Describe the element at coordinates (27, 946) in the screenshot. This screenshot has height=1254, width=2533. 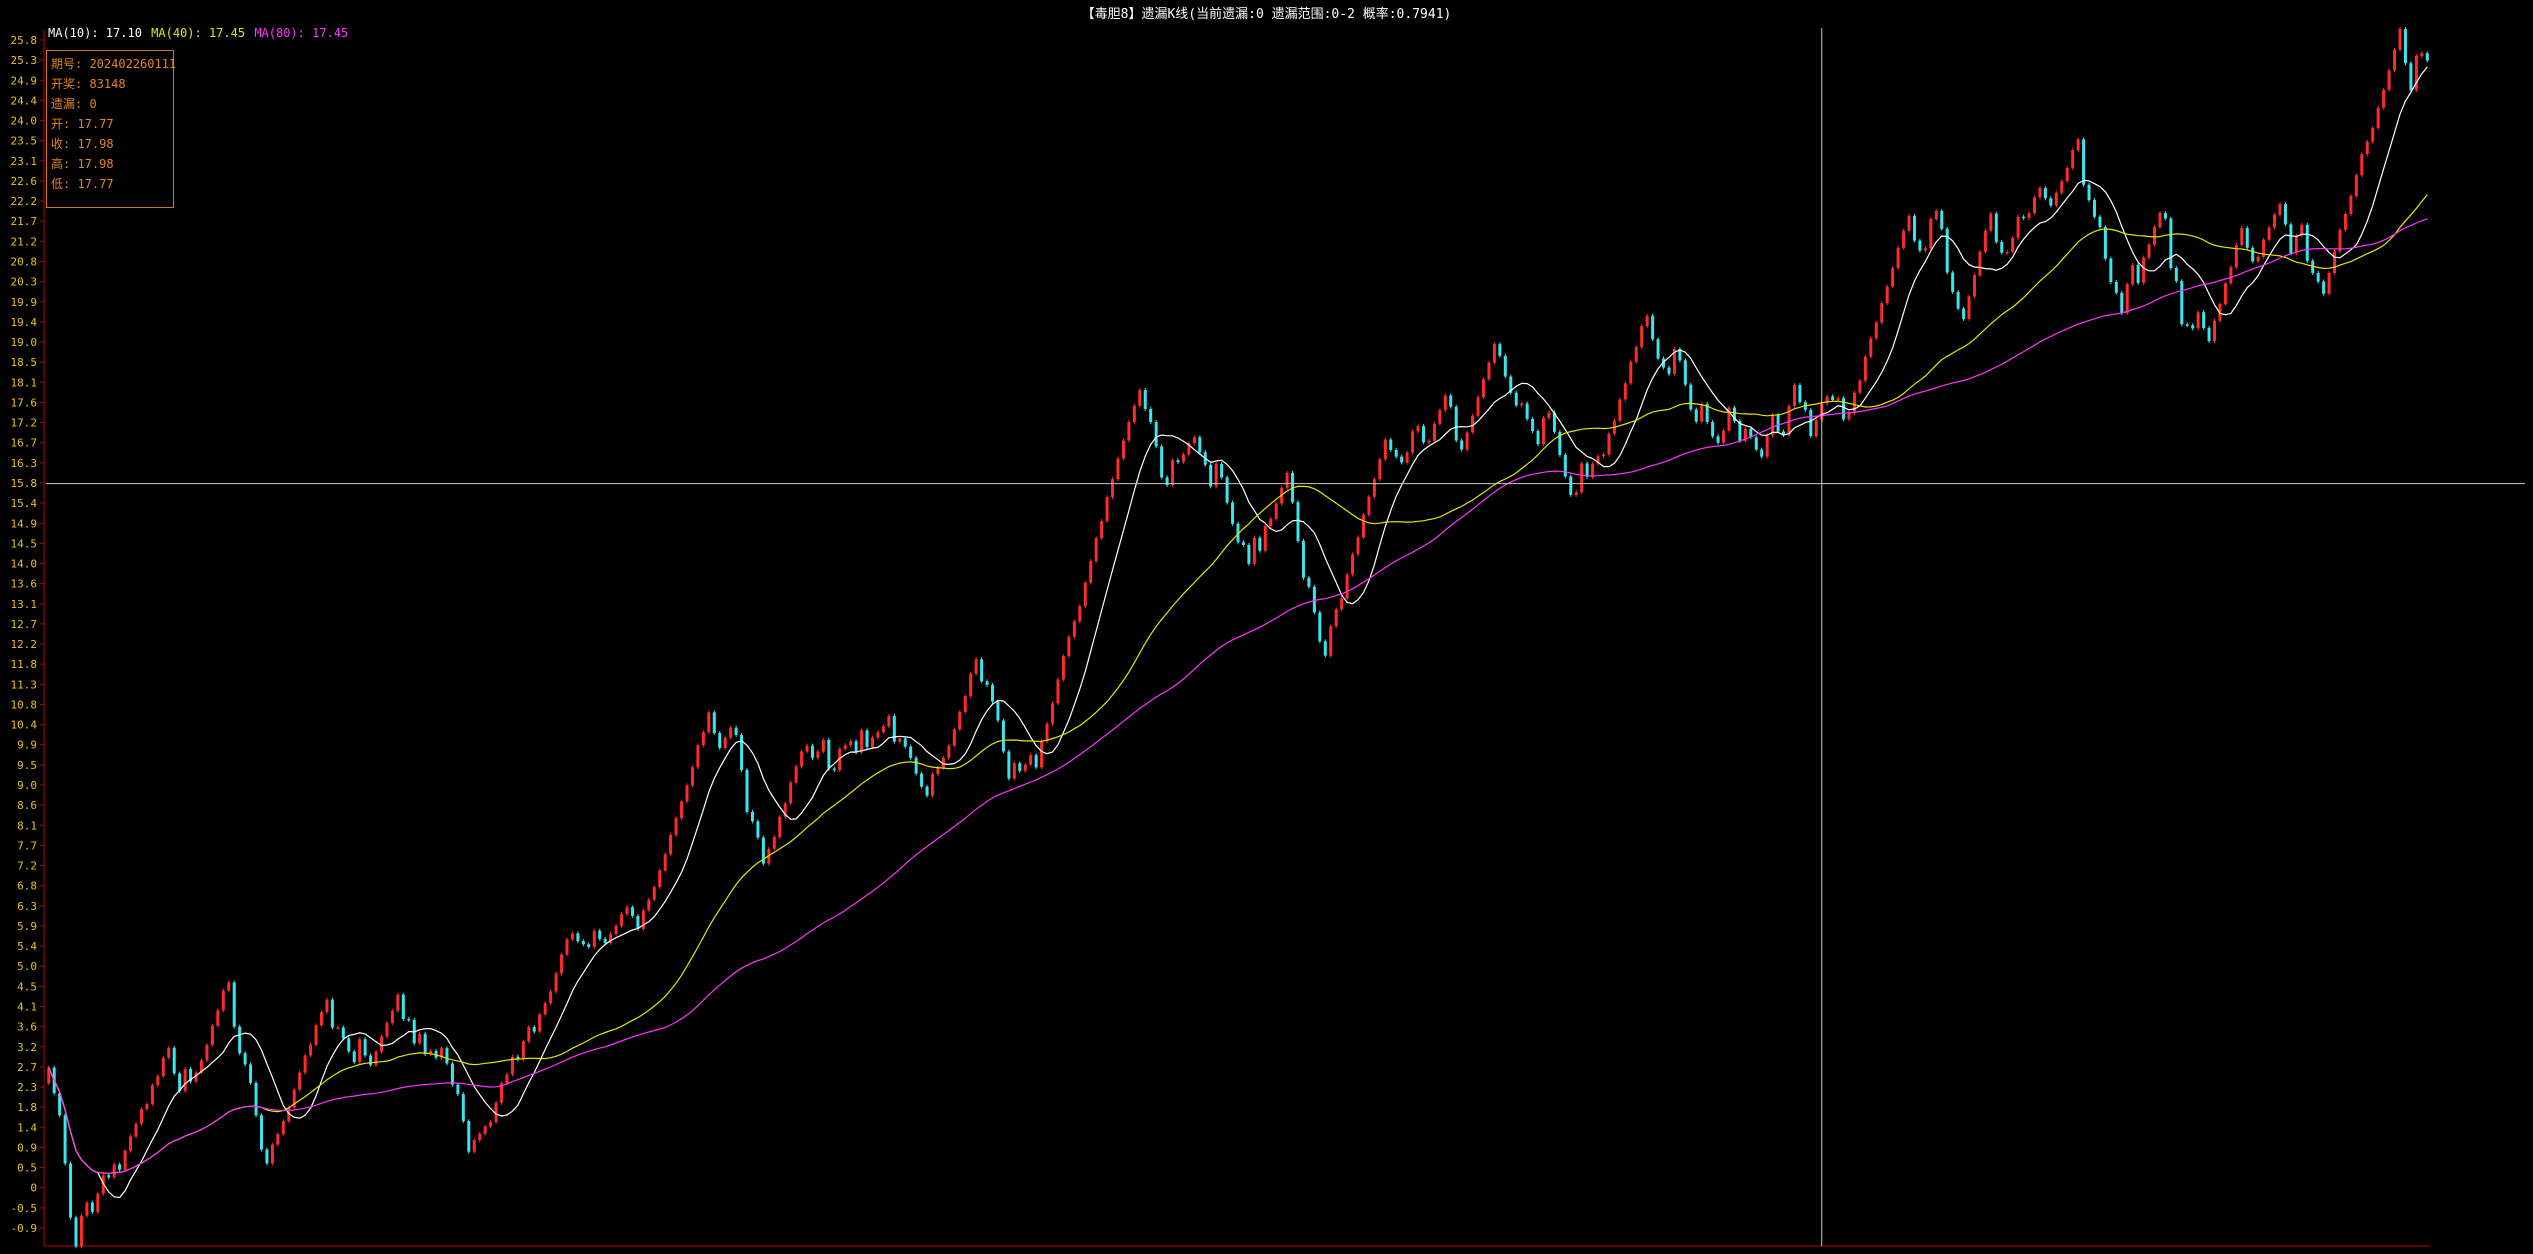
I see `y-tick-label: 5.4` at that location.